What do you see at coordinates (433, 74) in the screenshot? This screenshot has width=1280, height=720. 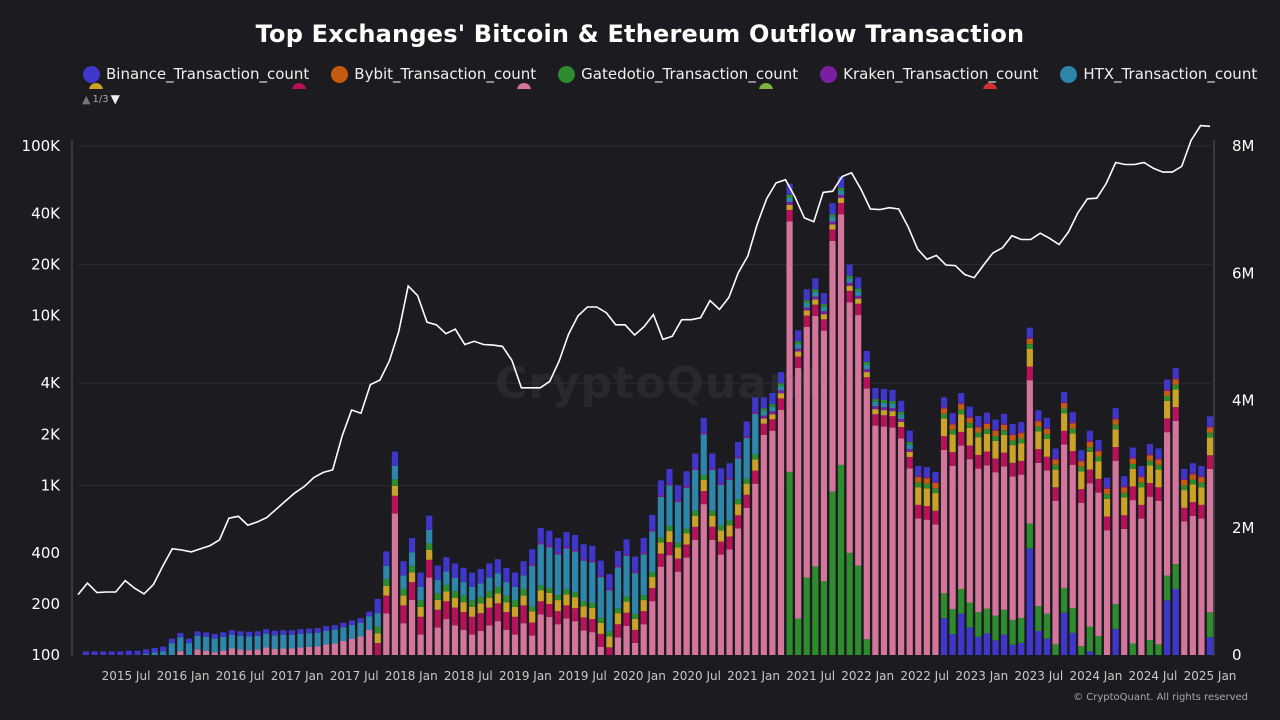 I see `legend-item-bybit: Bybit_Transaction_count` at bounding box center [433, 74].